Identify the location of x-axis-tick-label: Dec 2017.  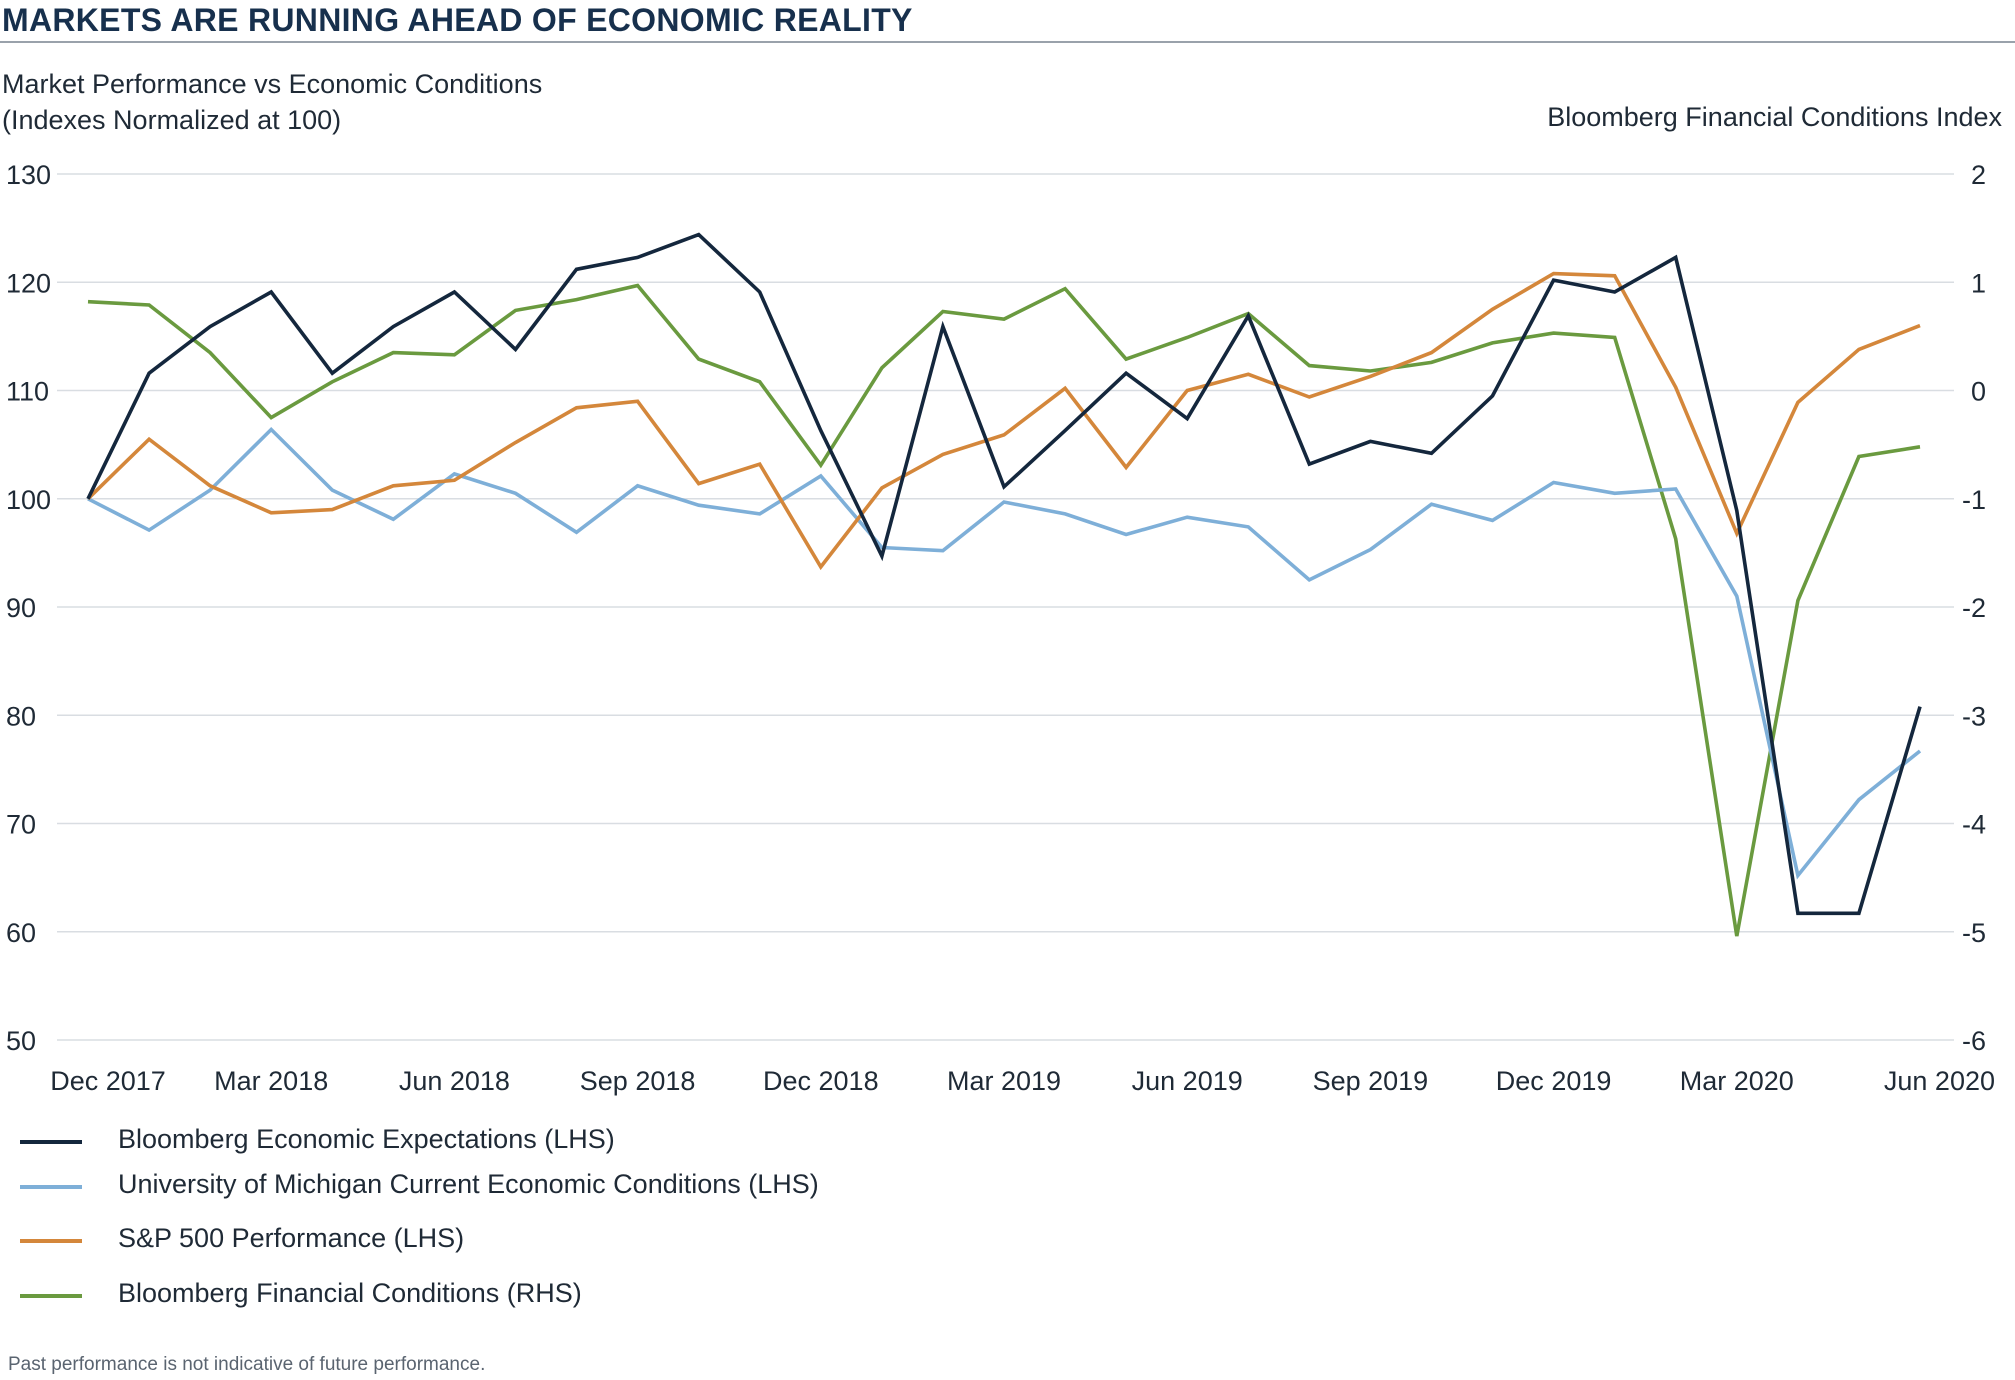
(108, 1081).